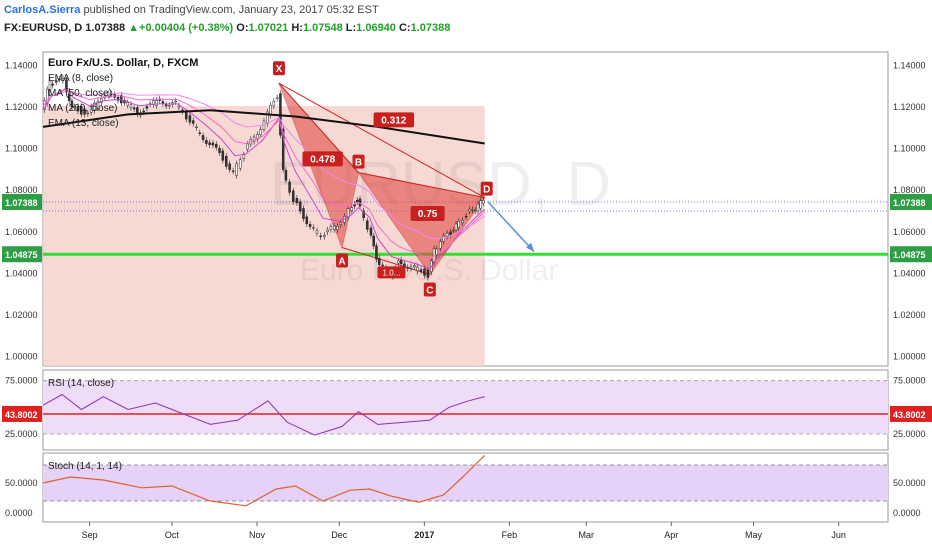  Describe the element at coordinates (264, 174) in the screenshot. I see `ema-13-line` at that location.